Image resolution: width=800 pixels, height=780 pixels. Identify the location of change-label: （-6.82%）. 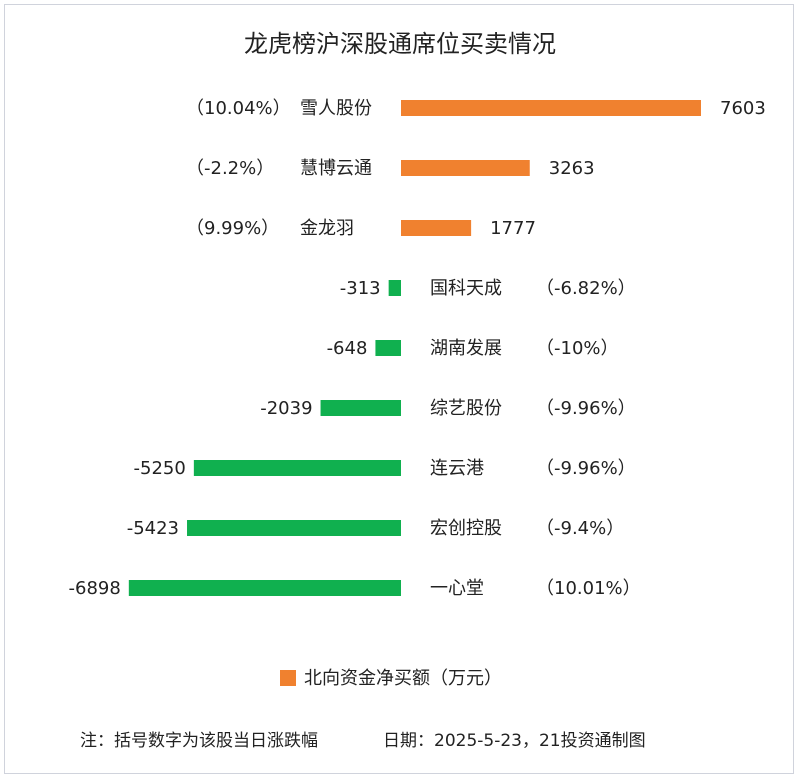
(586, 288).